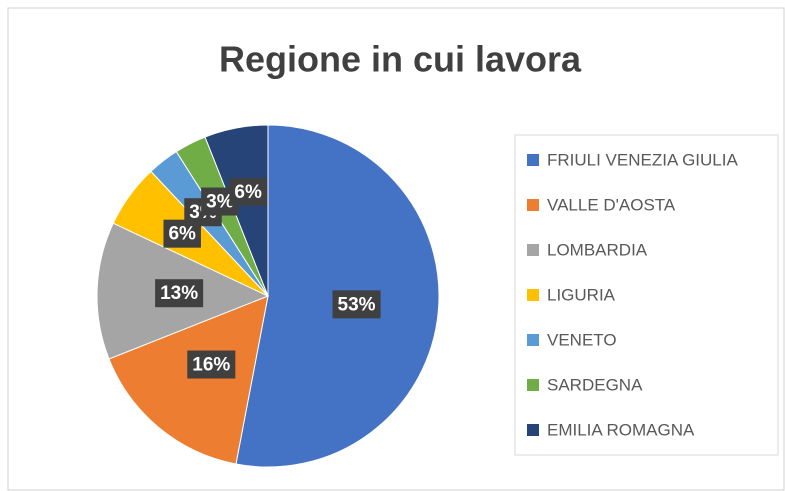 The height and width of the screenshot is (491, 785). Describe the element at coordinates (188, 380) in the screenshot. I see `pie-slice` at that location.